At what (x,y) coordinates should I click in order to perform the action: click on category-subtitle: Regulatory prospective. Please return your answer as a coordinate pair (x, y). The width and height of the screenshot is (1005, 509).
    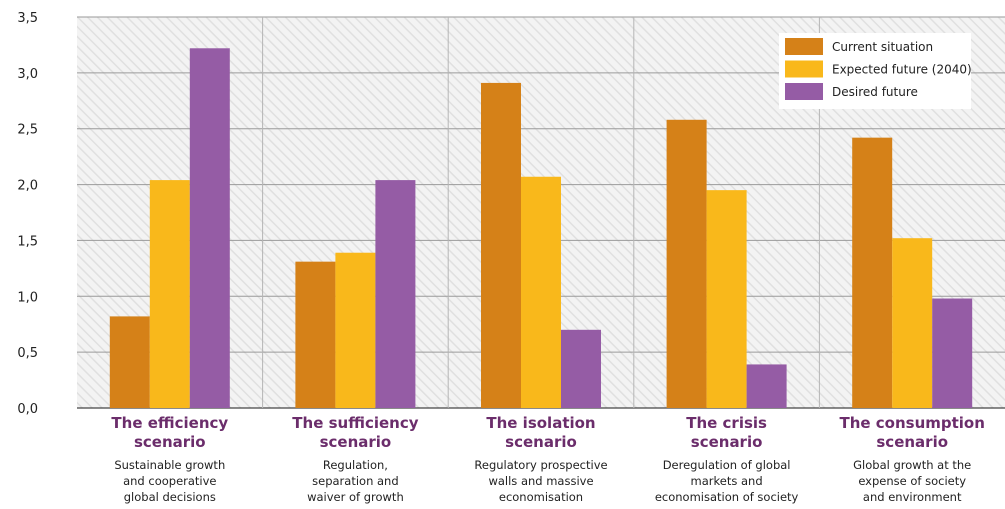
    Looking at the image, I should click on (540, 465).